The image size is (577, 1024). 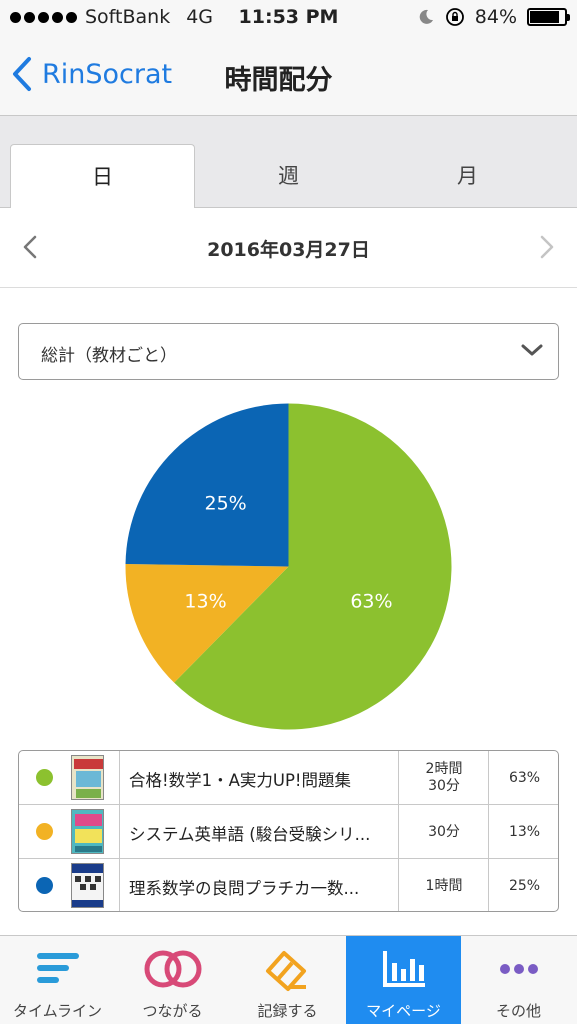 I want to click on tab-more: その他, so click(x=518, y=980).